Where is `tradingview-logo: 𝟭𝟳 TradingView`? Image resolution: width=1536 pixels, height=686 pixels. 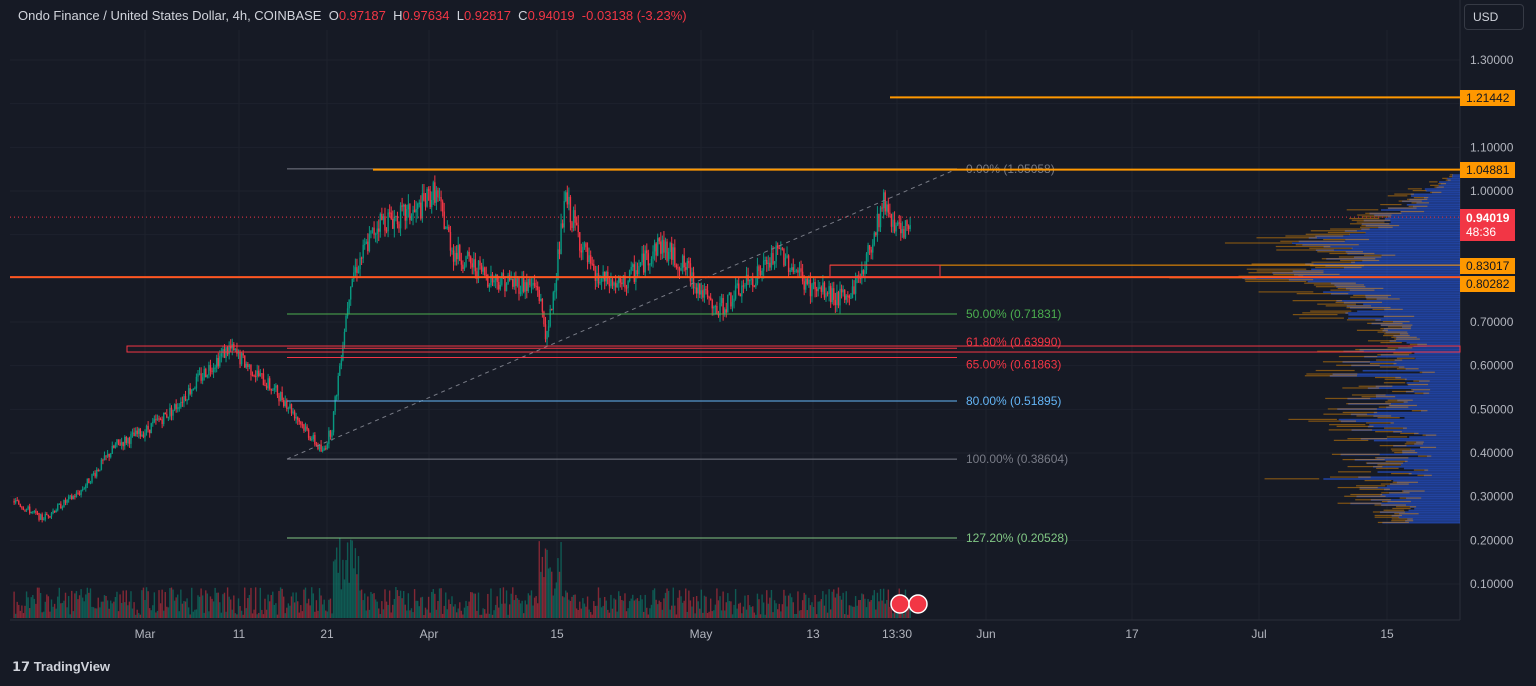 tradingview-logo: 𝟭𝟳 TradingView is located at coordinates (61, 666).